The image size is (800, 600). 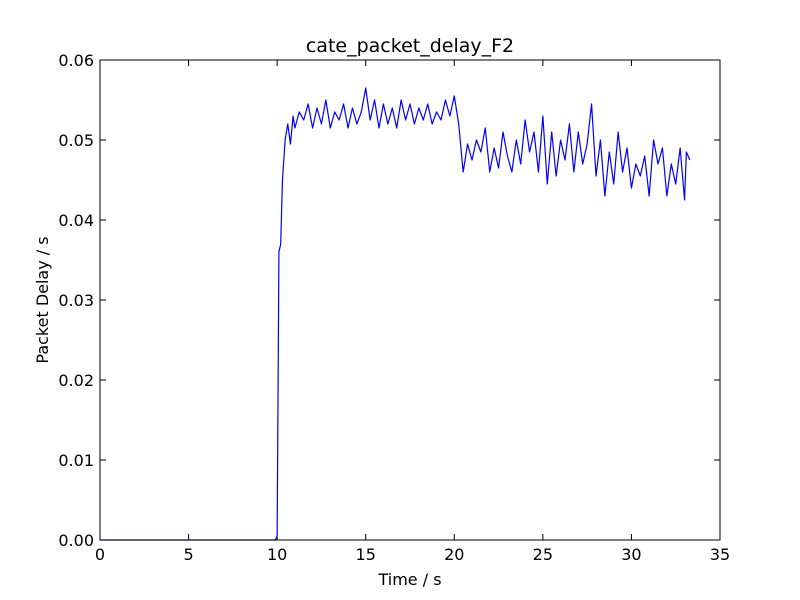 I want to click on x-tick-label: 0, so click(x=100, y=554).